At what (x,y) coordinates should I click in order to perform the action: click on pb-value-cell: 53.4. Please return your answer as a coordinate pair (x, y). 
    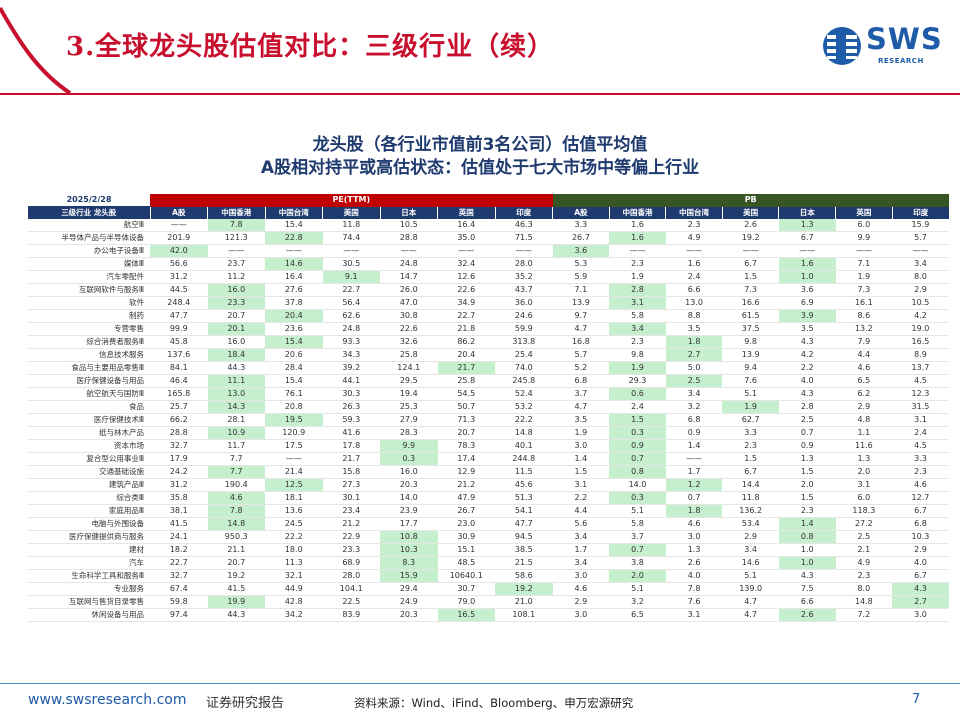
    Looking at the image, I should click on (750, 524).